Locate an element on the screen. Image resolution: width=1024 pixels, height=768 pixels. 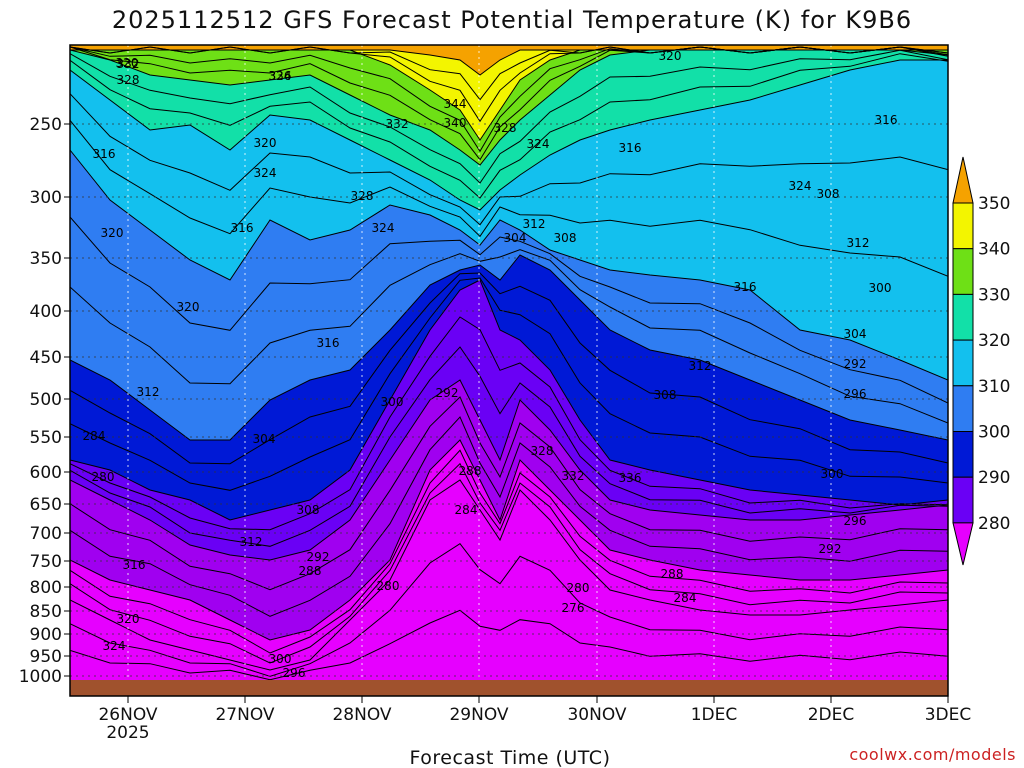
contour-label: 280 is located at coordinates (388, 586).